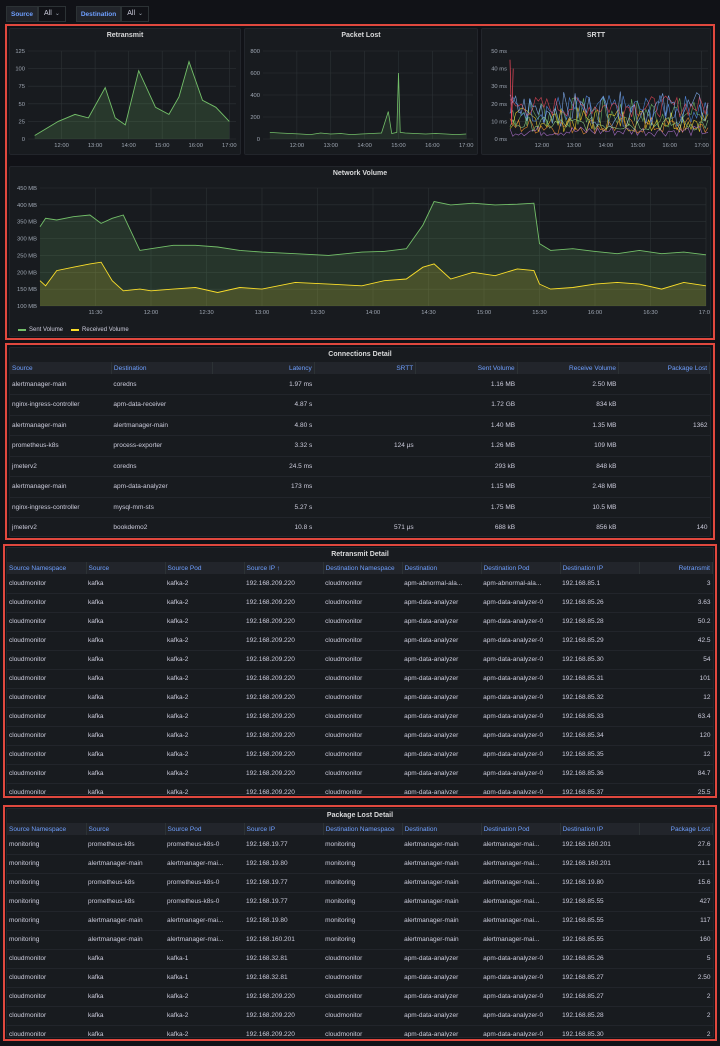 The image size is (720, 1046). What do you see at coordinates (676, 679) in the screenshot?
I see `table-cell: 101` at bounding box center [676, 679].